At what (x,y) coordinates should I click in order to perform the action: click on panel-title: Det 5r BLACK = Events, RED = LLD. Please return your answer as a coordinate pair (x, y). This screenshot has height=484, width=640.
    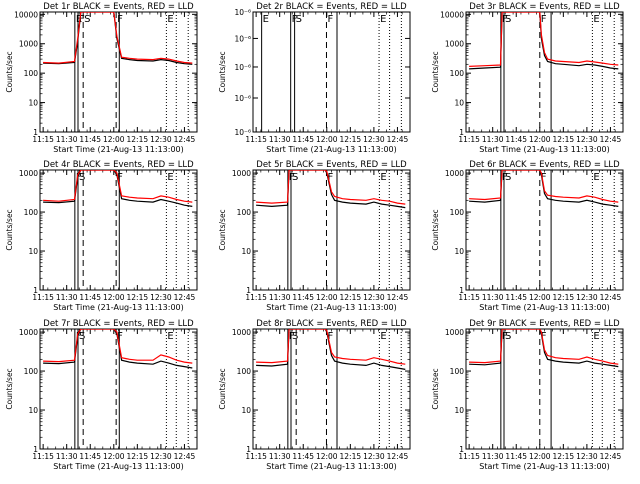
    Looking at the image, I should click on (331, 165).